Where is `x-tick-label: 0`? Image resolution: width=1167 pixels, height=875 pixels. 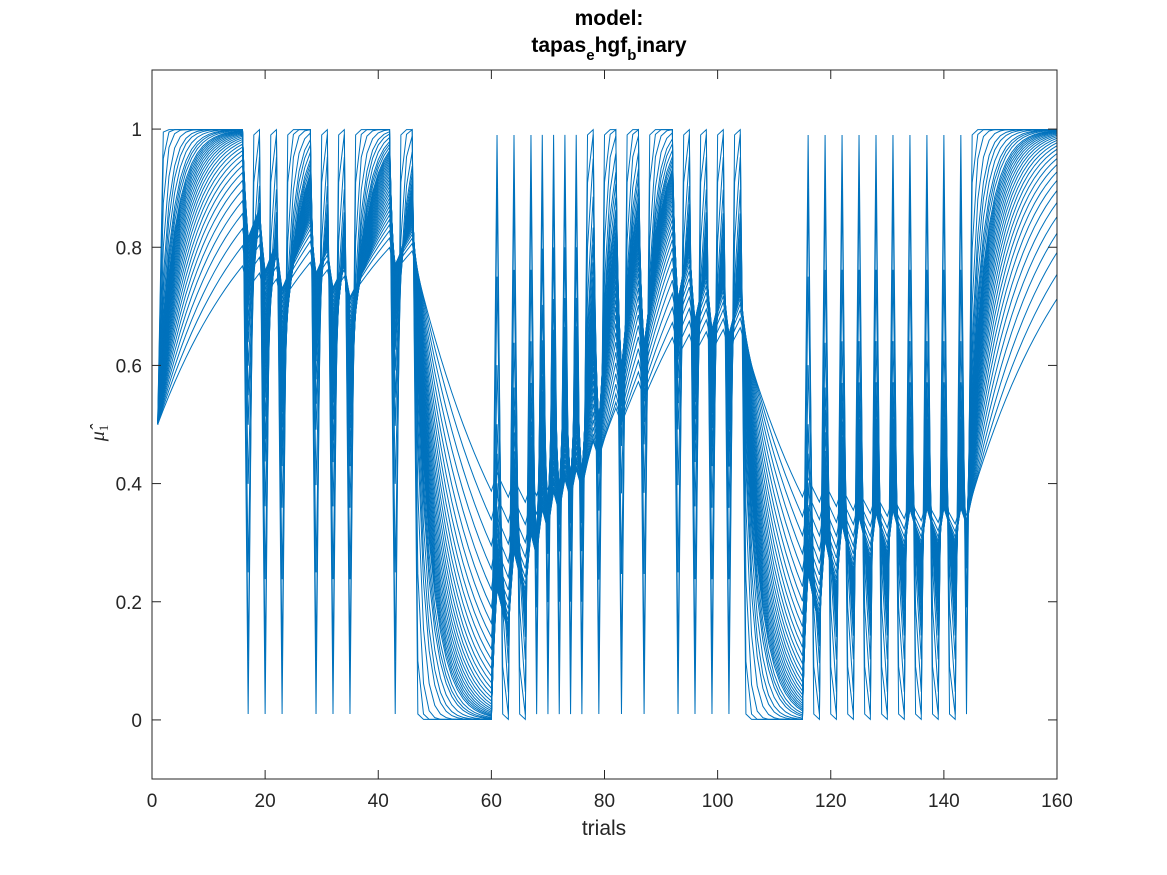 x-tick-label: 0 is located at coordinates (152, 801).